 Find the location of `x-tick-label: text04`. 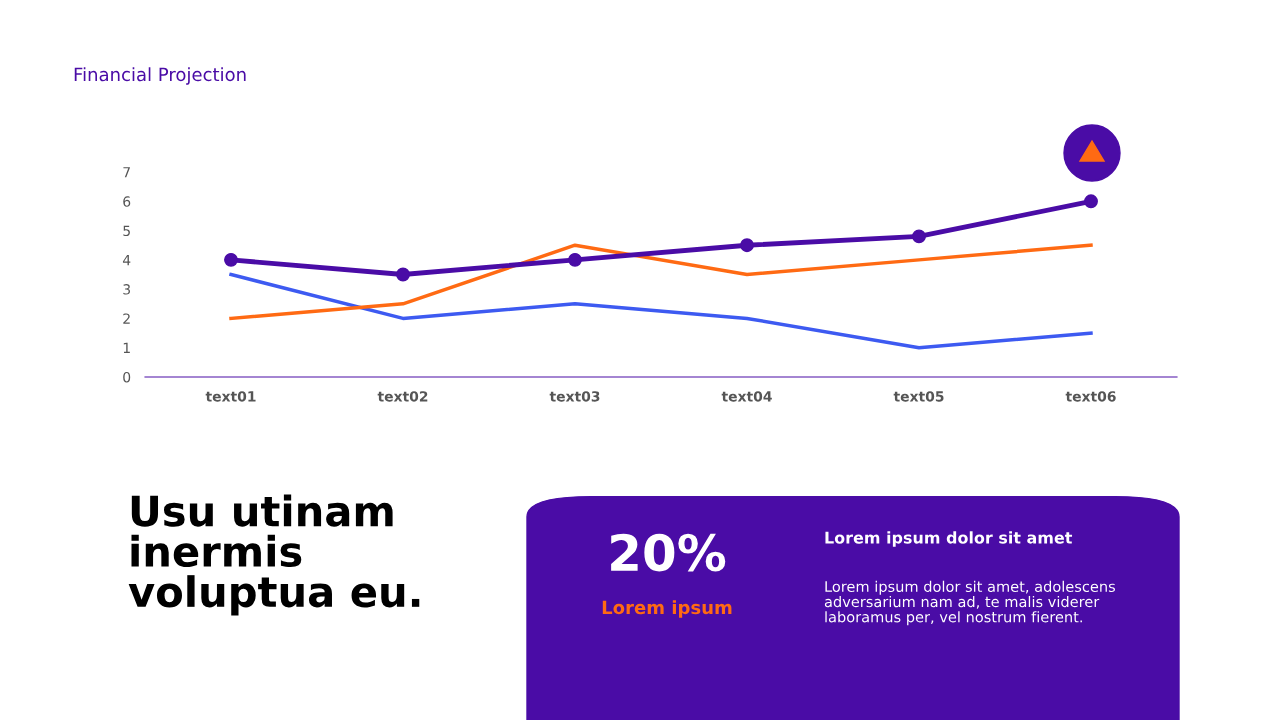

x-tick-label: text04 is located at coordinates (746, 396).